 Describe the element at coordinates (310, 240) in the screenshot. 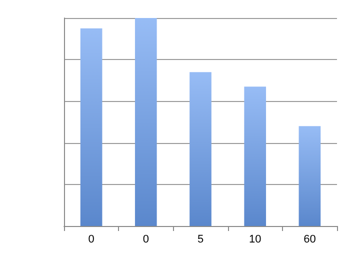

I see `x-tick-label: 60` at that location.